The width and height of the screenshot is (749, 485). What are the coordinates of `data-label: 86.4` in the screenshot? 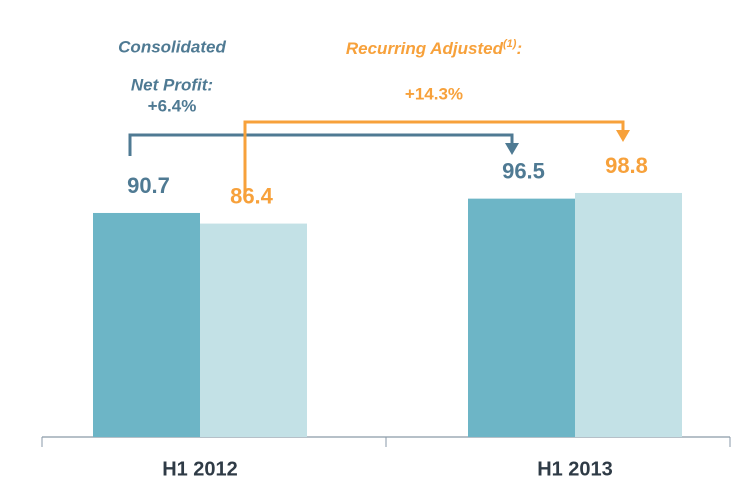 It's located at (252, 195).